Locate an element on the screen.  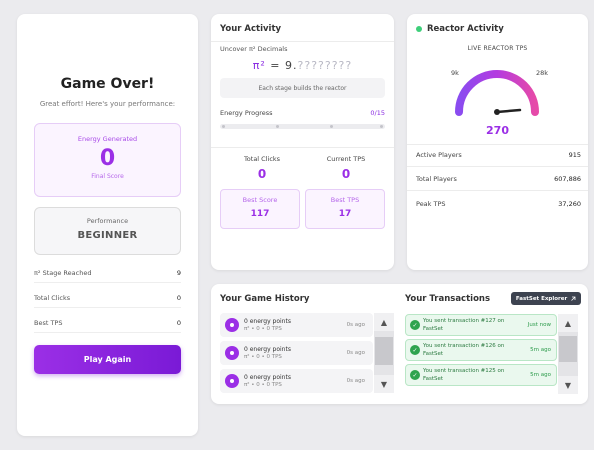
energy-progress-label: Energy Progress is located at coordinates (246, 113).